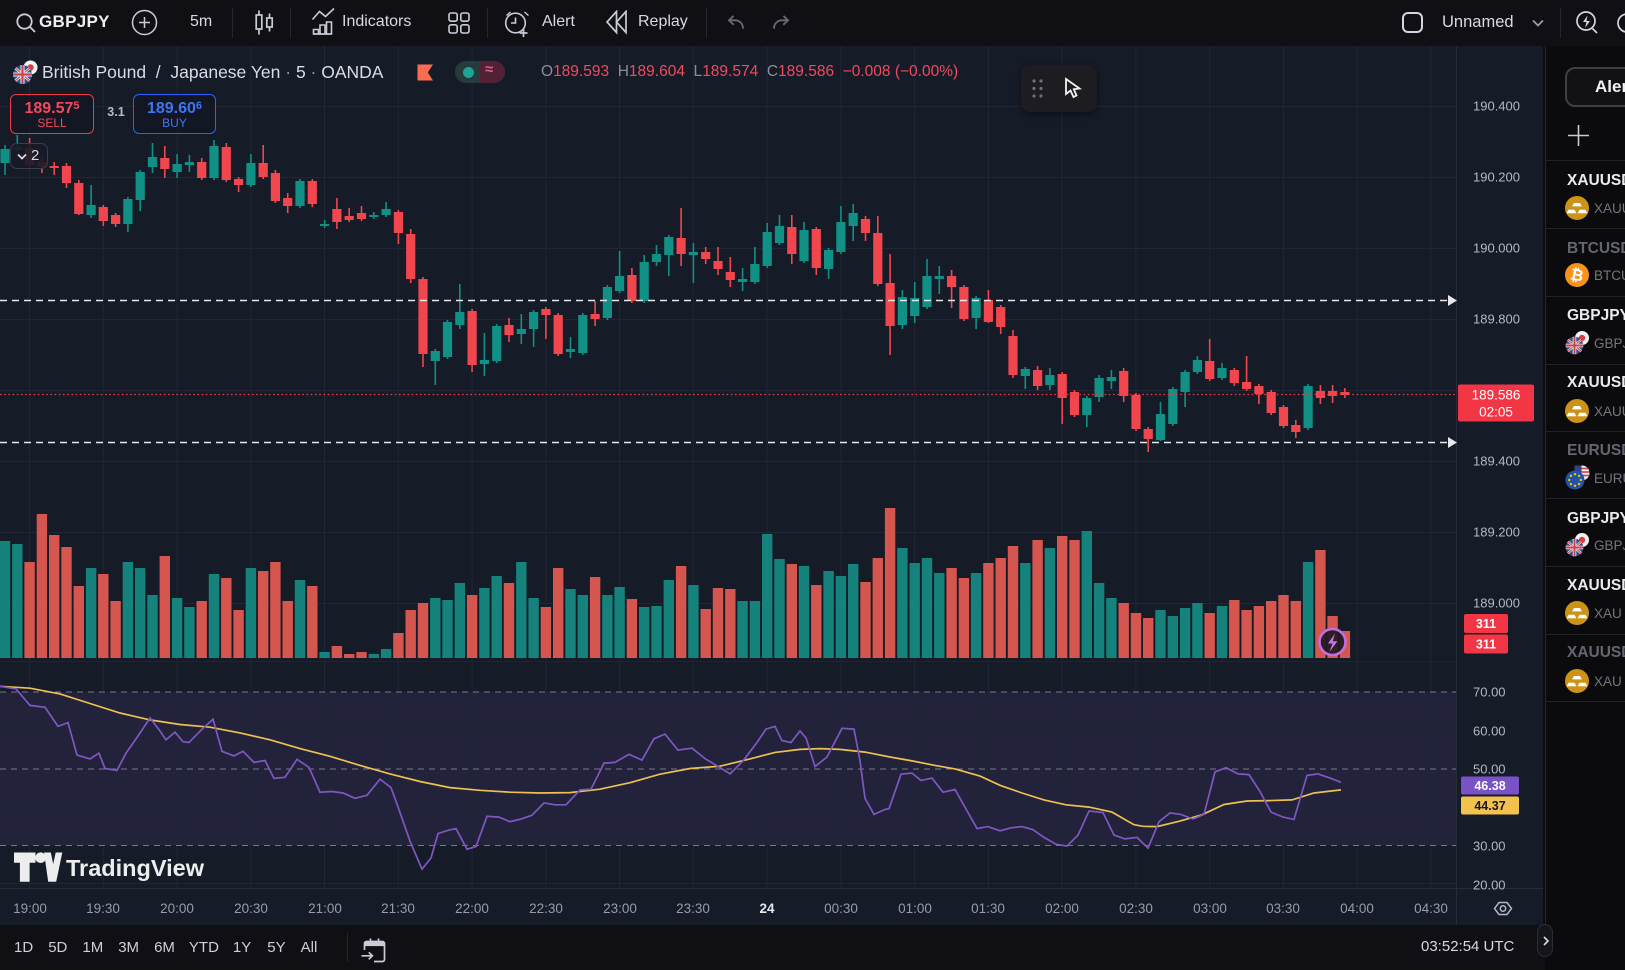  I want to click on svg-text: 70.00, so click(1489, 692).